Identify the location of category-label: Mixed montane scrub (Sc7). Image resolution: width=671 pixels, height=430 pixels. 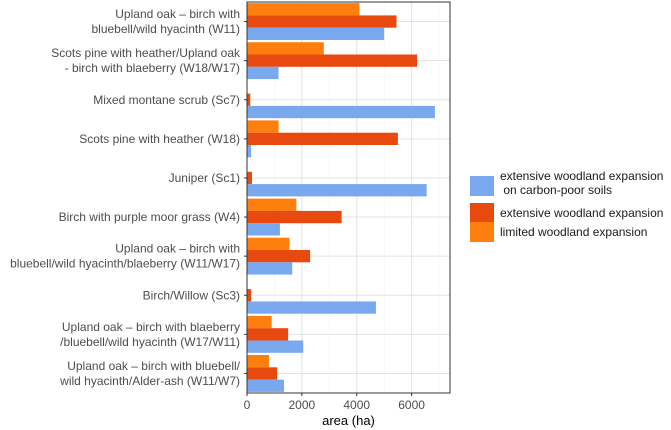
(166, 100).